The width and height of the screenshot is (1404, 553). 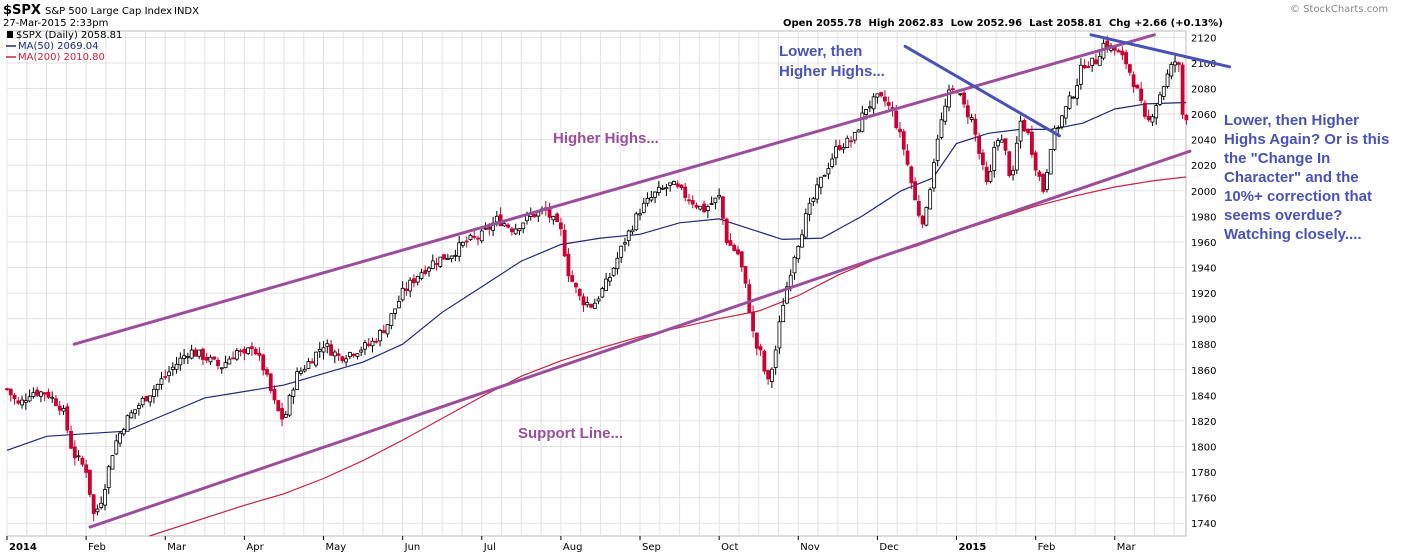 What do you see at coordinates (1203, 217) in the screenshot?
I see `y-tick-label: 1980` at bounding box center [1203, 217].